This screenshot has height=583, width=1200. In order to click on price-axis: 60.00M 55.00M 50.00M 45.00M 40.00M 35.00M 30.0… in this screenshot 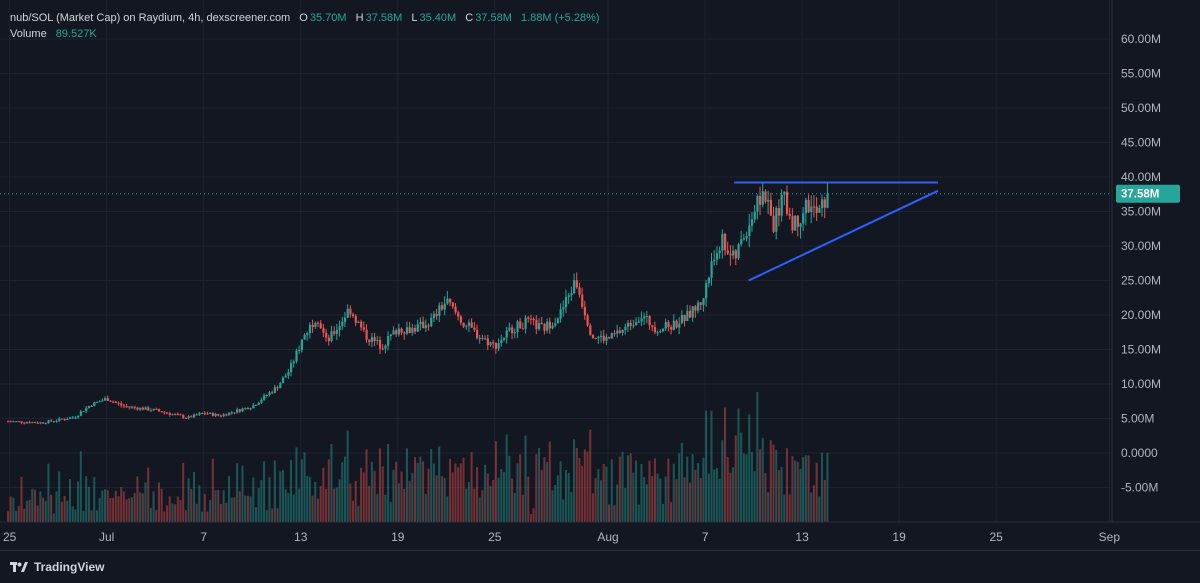, I will do `click(1136, 261)`.